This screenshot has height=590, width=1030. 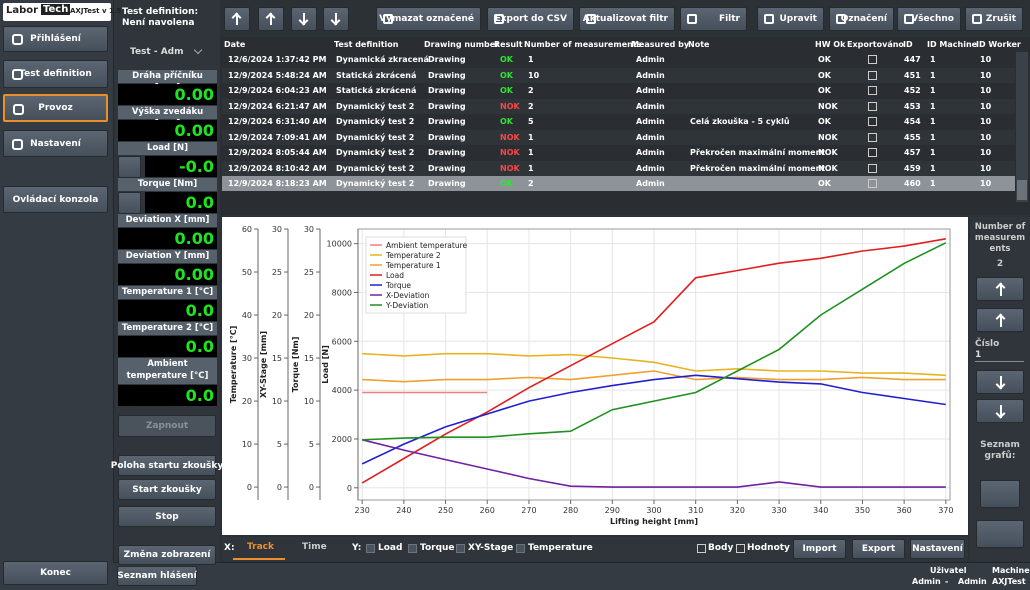 I want to click on scrollbar, so click(x=1022, y=127).